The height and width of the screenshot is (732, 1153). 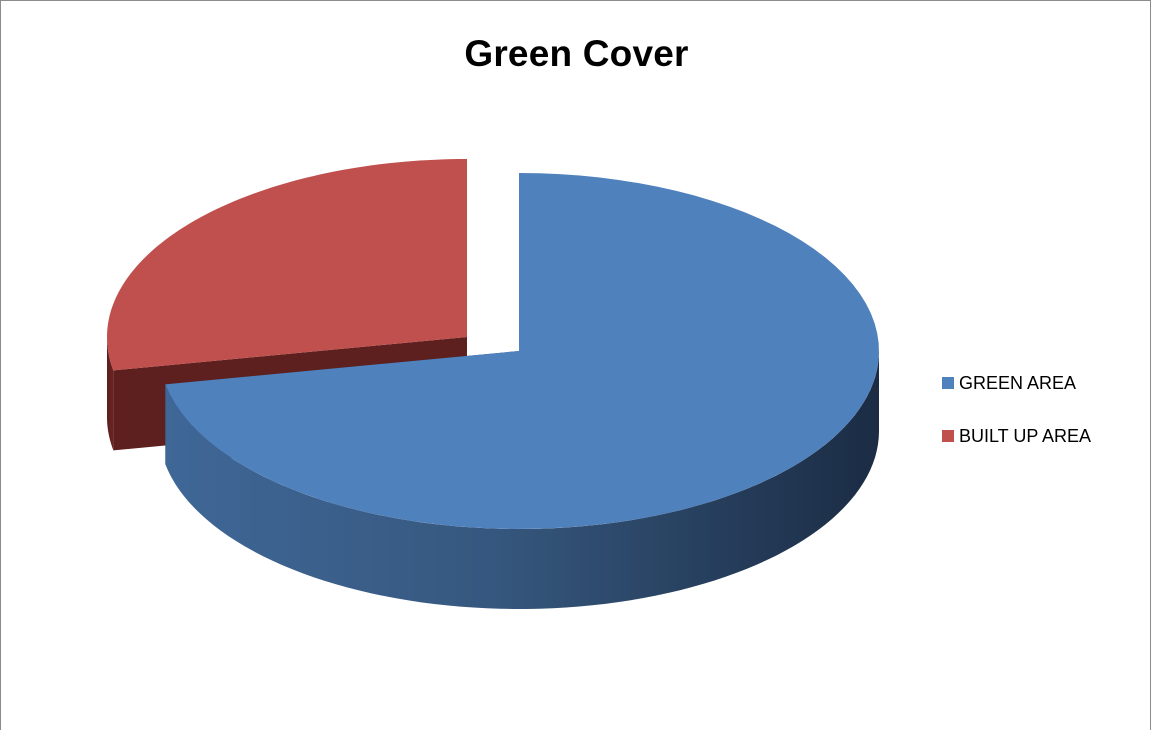 What do you see at coordinates (576, 53) in the screenshot?
I see `chart-title: Green Cover` at bounding box center [576, 53].